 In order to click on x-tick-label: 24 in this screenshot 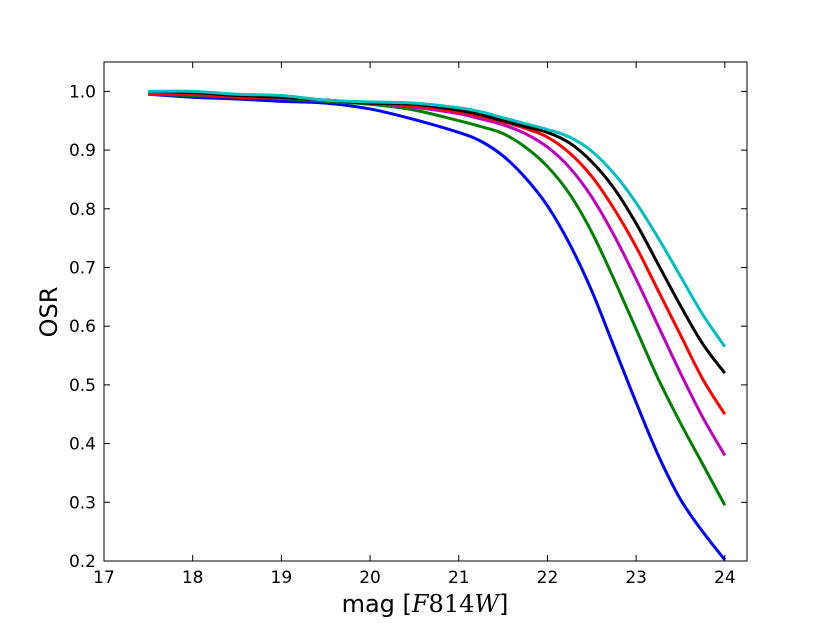, I will do `click(725, 578)`.